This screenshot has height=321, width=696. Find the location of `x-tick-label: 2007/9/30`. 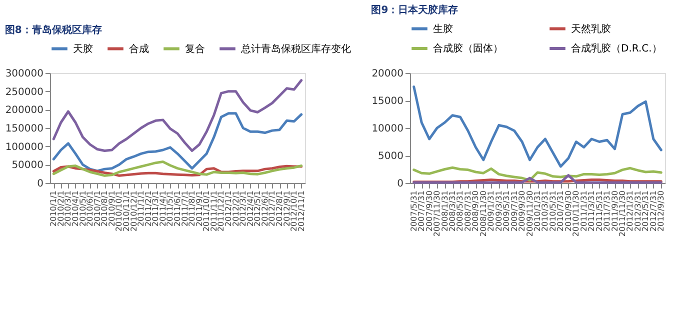

x-tick-label: 2007/9/30 is located at coordinates (429, 211).